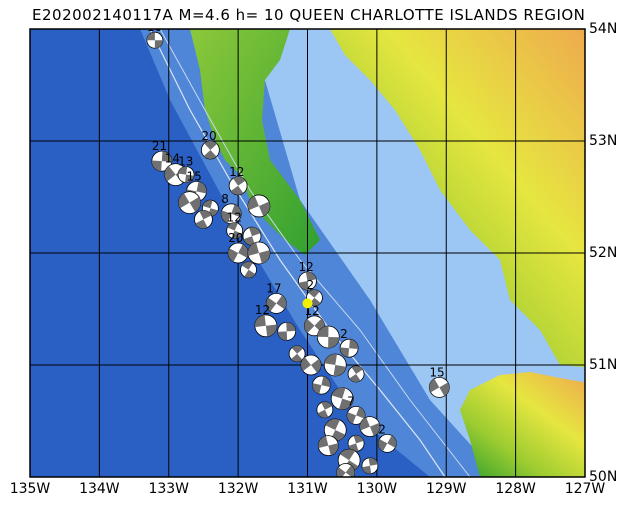 The height and width of the screenshot is (505, 625). Describe the element at coordinates (603, 253) in the screenshot. I see `latitude-label: 52N` at that location.